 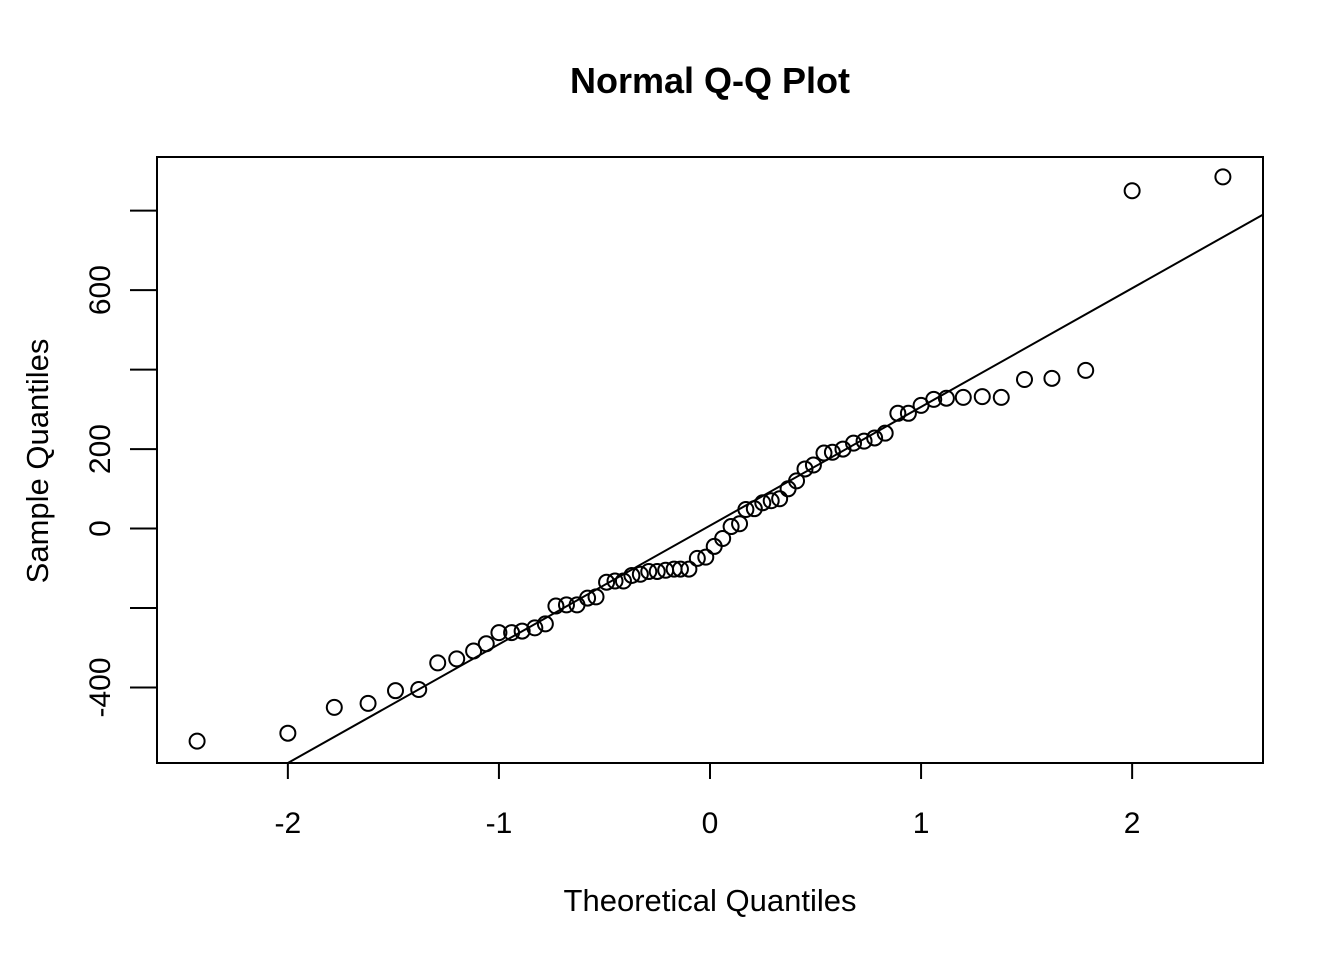 I want to click on y-axis: -400 0 200 600, so click(x=120, y=463).